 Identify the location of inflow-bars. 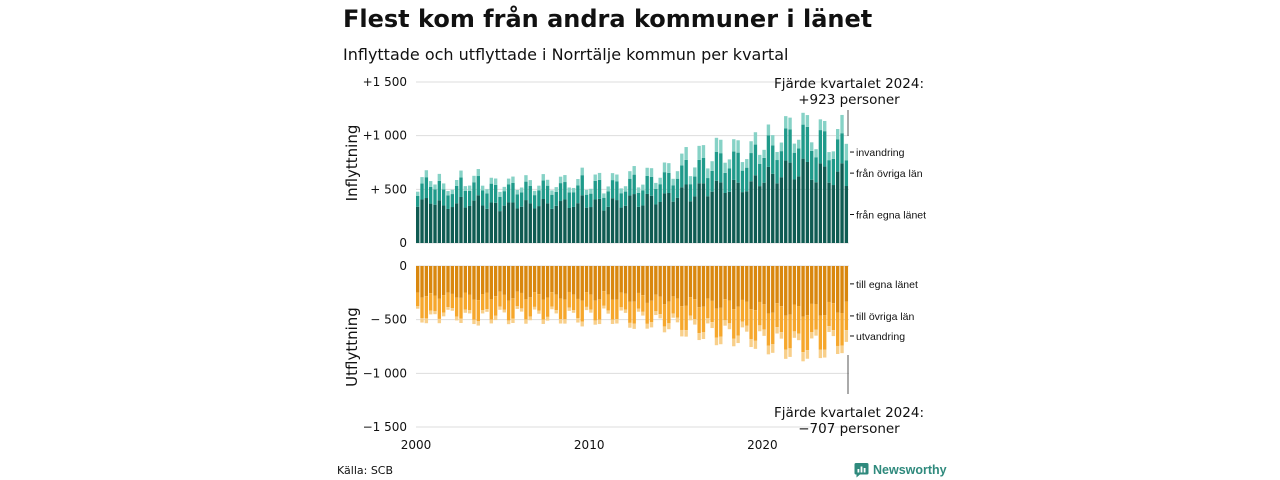
(632, 177).